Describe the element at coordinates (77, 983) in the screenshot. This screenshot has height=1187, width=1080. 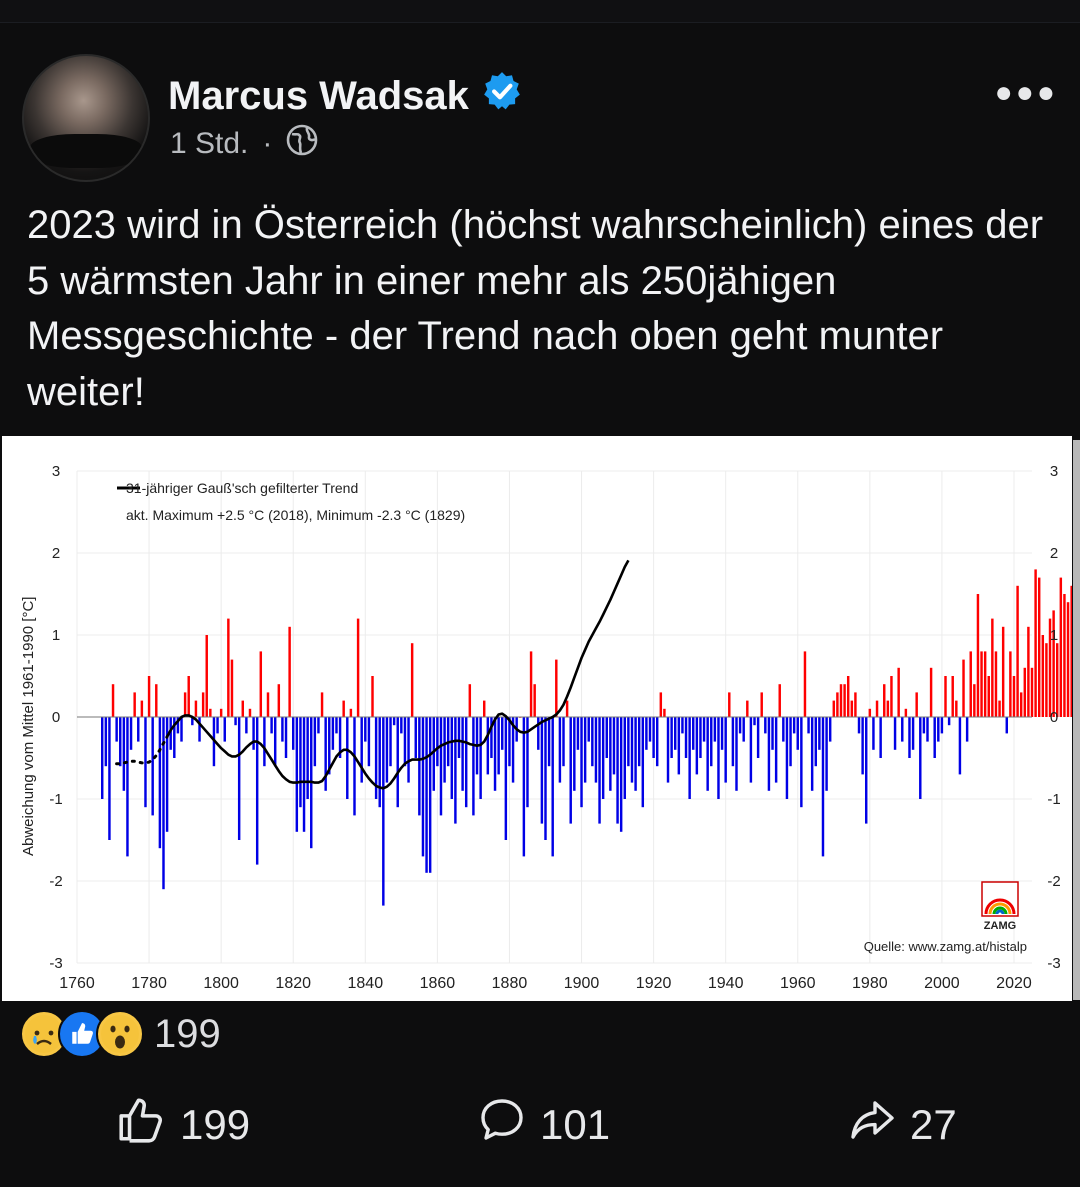
I see `x-tick-label: 1760` at that location.